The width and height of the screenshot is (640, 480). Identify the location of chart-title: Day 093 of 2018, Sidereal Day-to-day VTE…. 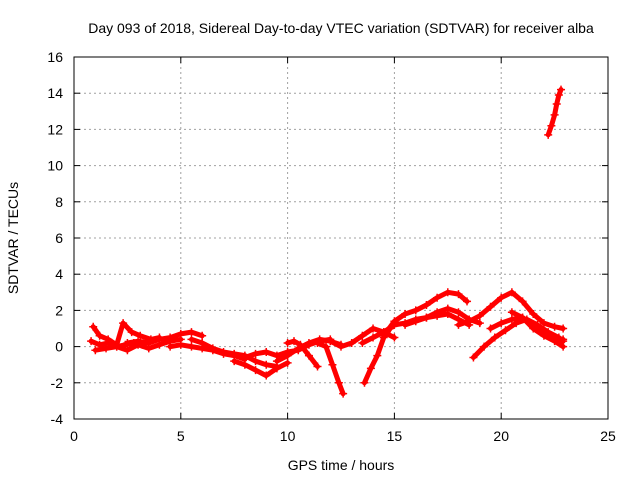
(341, 28).